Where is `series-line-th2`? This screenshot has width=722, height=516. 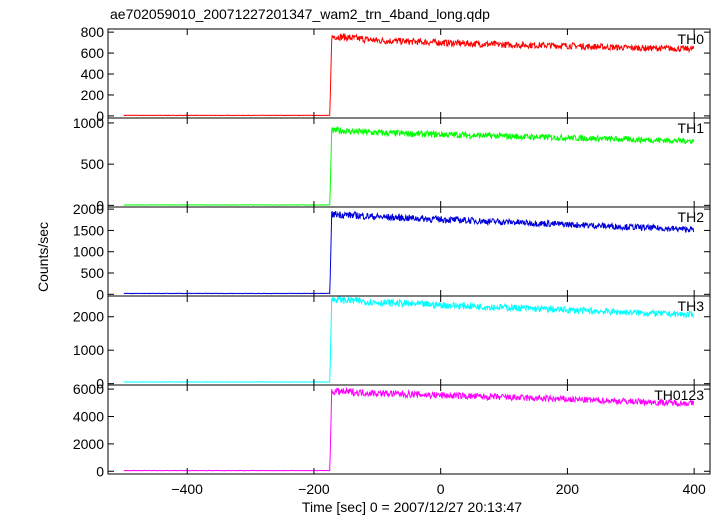
series-line-th2 is located at coordinates (409, 253).